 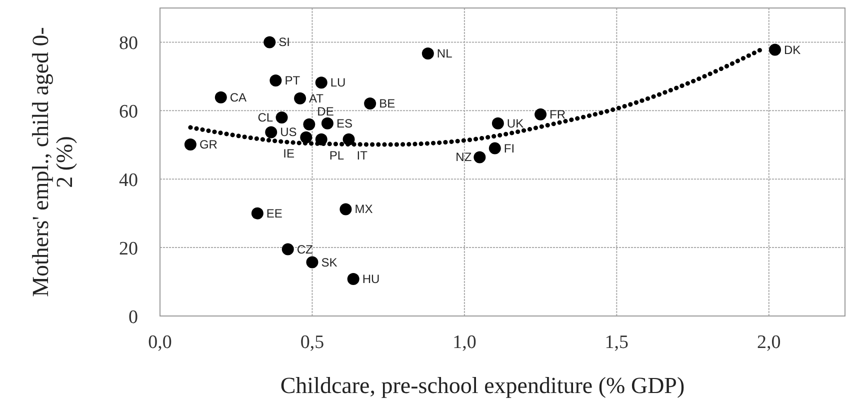 I want to click on annotation: FI, so click(x=509, y=148).